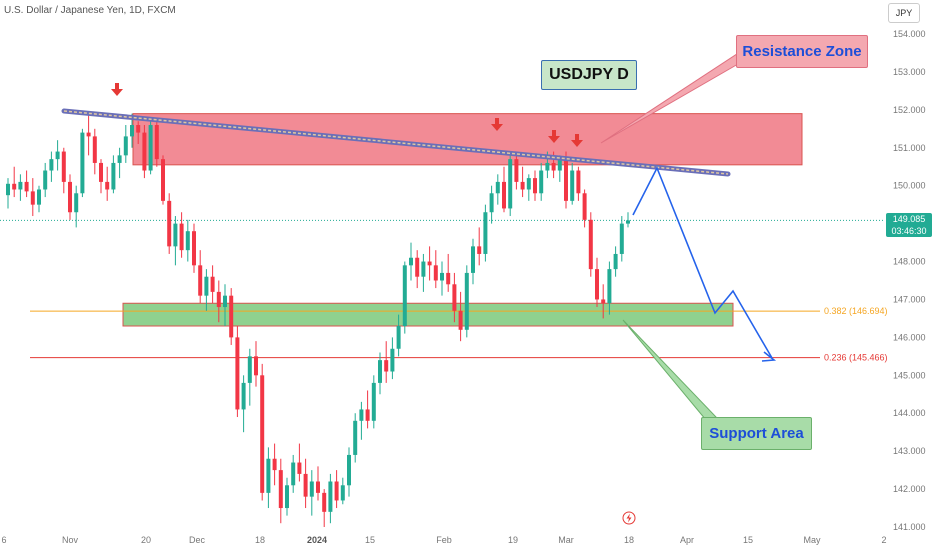 This screenshot has width=932, height=550. I want to click on x-tick-label: 15, so click(370, 540).